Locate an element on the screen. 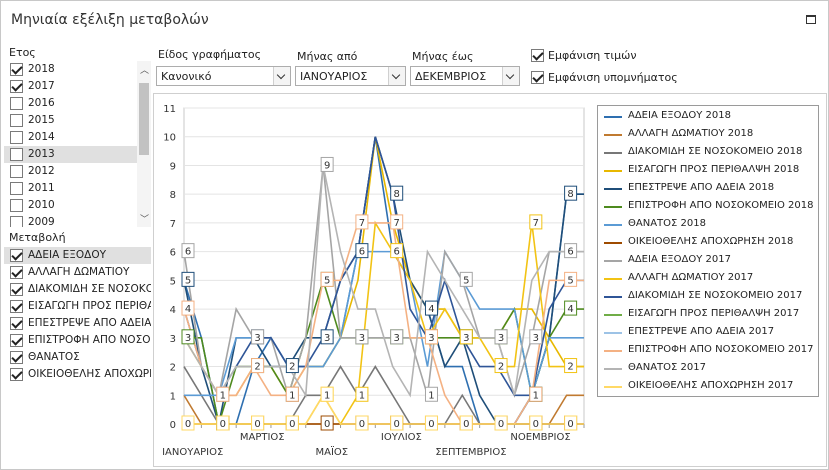 Image resolution: width=829 pixels, height=470 pixels. minimize-icon is located at coordinates (811, 19).